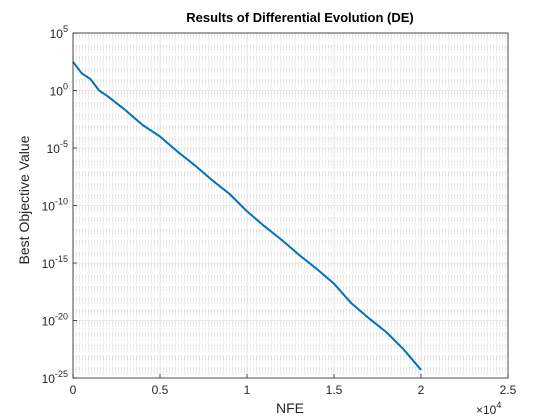 Image resolution: width=560 pixels, height=420 pixels. I want to click on x-multiplier-label: ×10⁴, so click(488, 408).